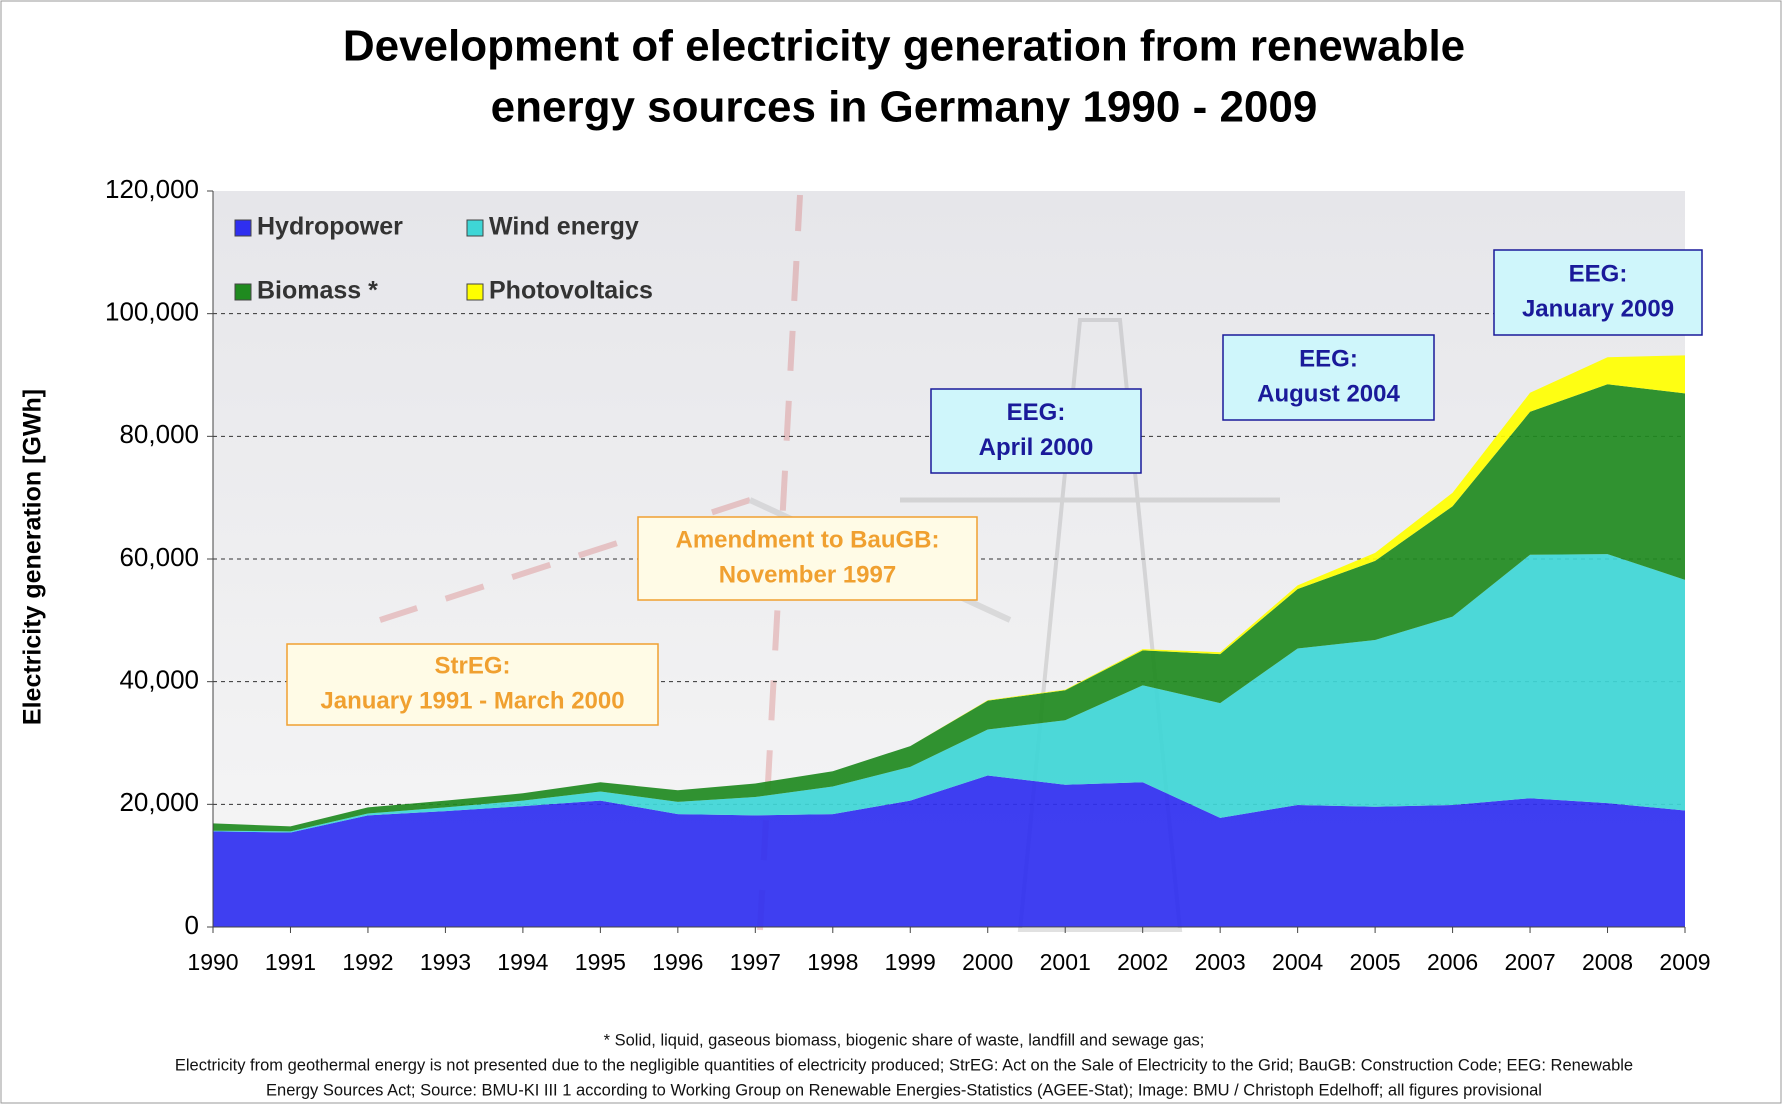 Image resolution: width=1783 pixels, height=1104 pixels. Describe the element at coordinates (367, 962) in the screenshot. I see `x-tick-label: 1992` at that location.